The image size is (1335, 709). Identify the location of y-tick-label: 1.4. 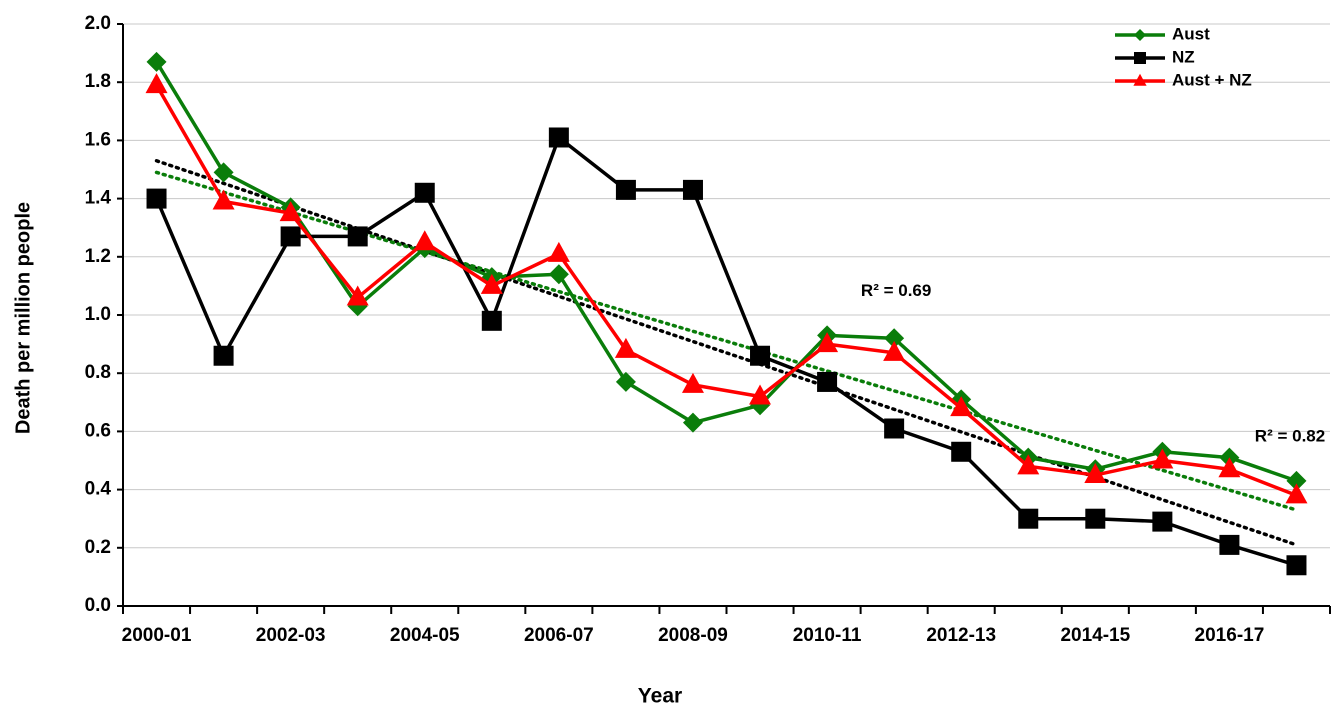
(98, 198).